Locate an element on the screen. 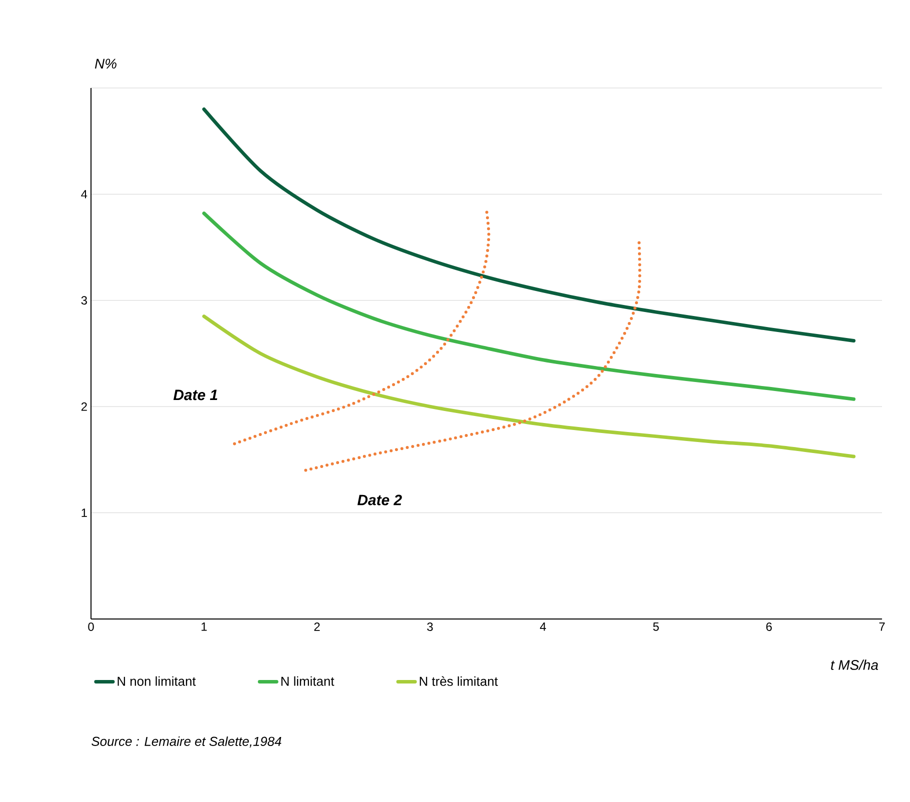 The height and width of the screenshot is (802, 910). y-tick-label: 3 is located at coordinates (84, 300).